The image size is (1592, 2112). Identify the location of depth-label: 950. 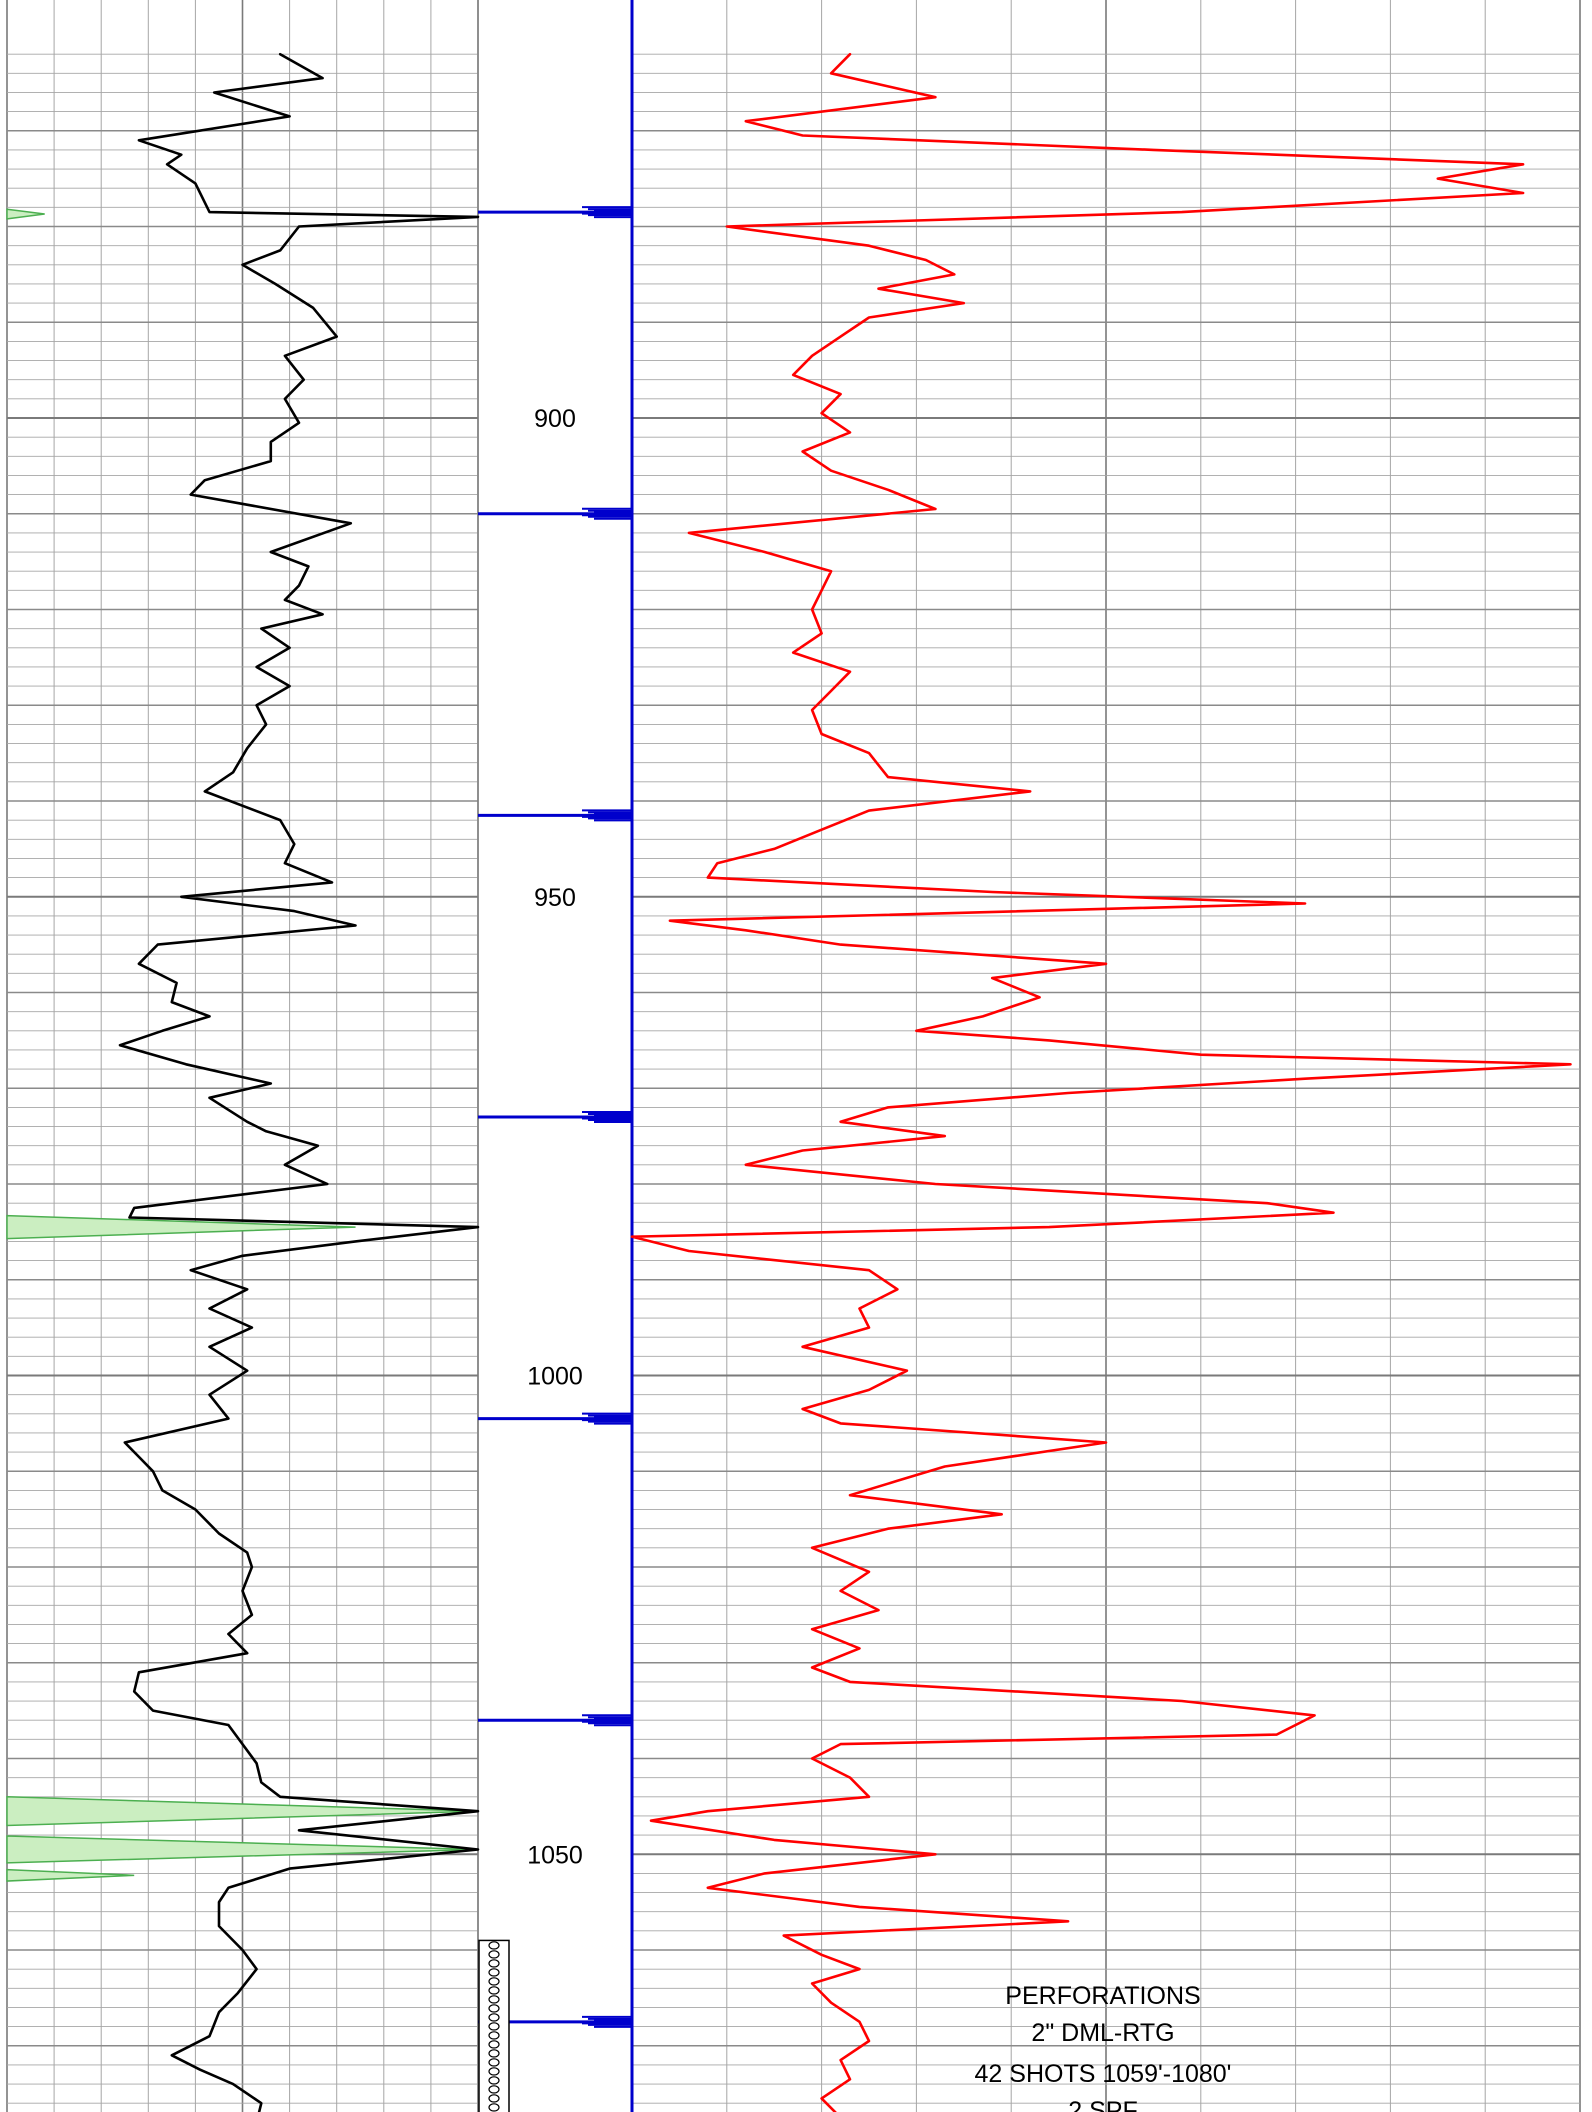
(555, 898).